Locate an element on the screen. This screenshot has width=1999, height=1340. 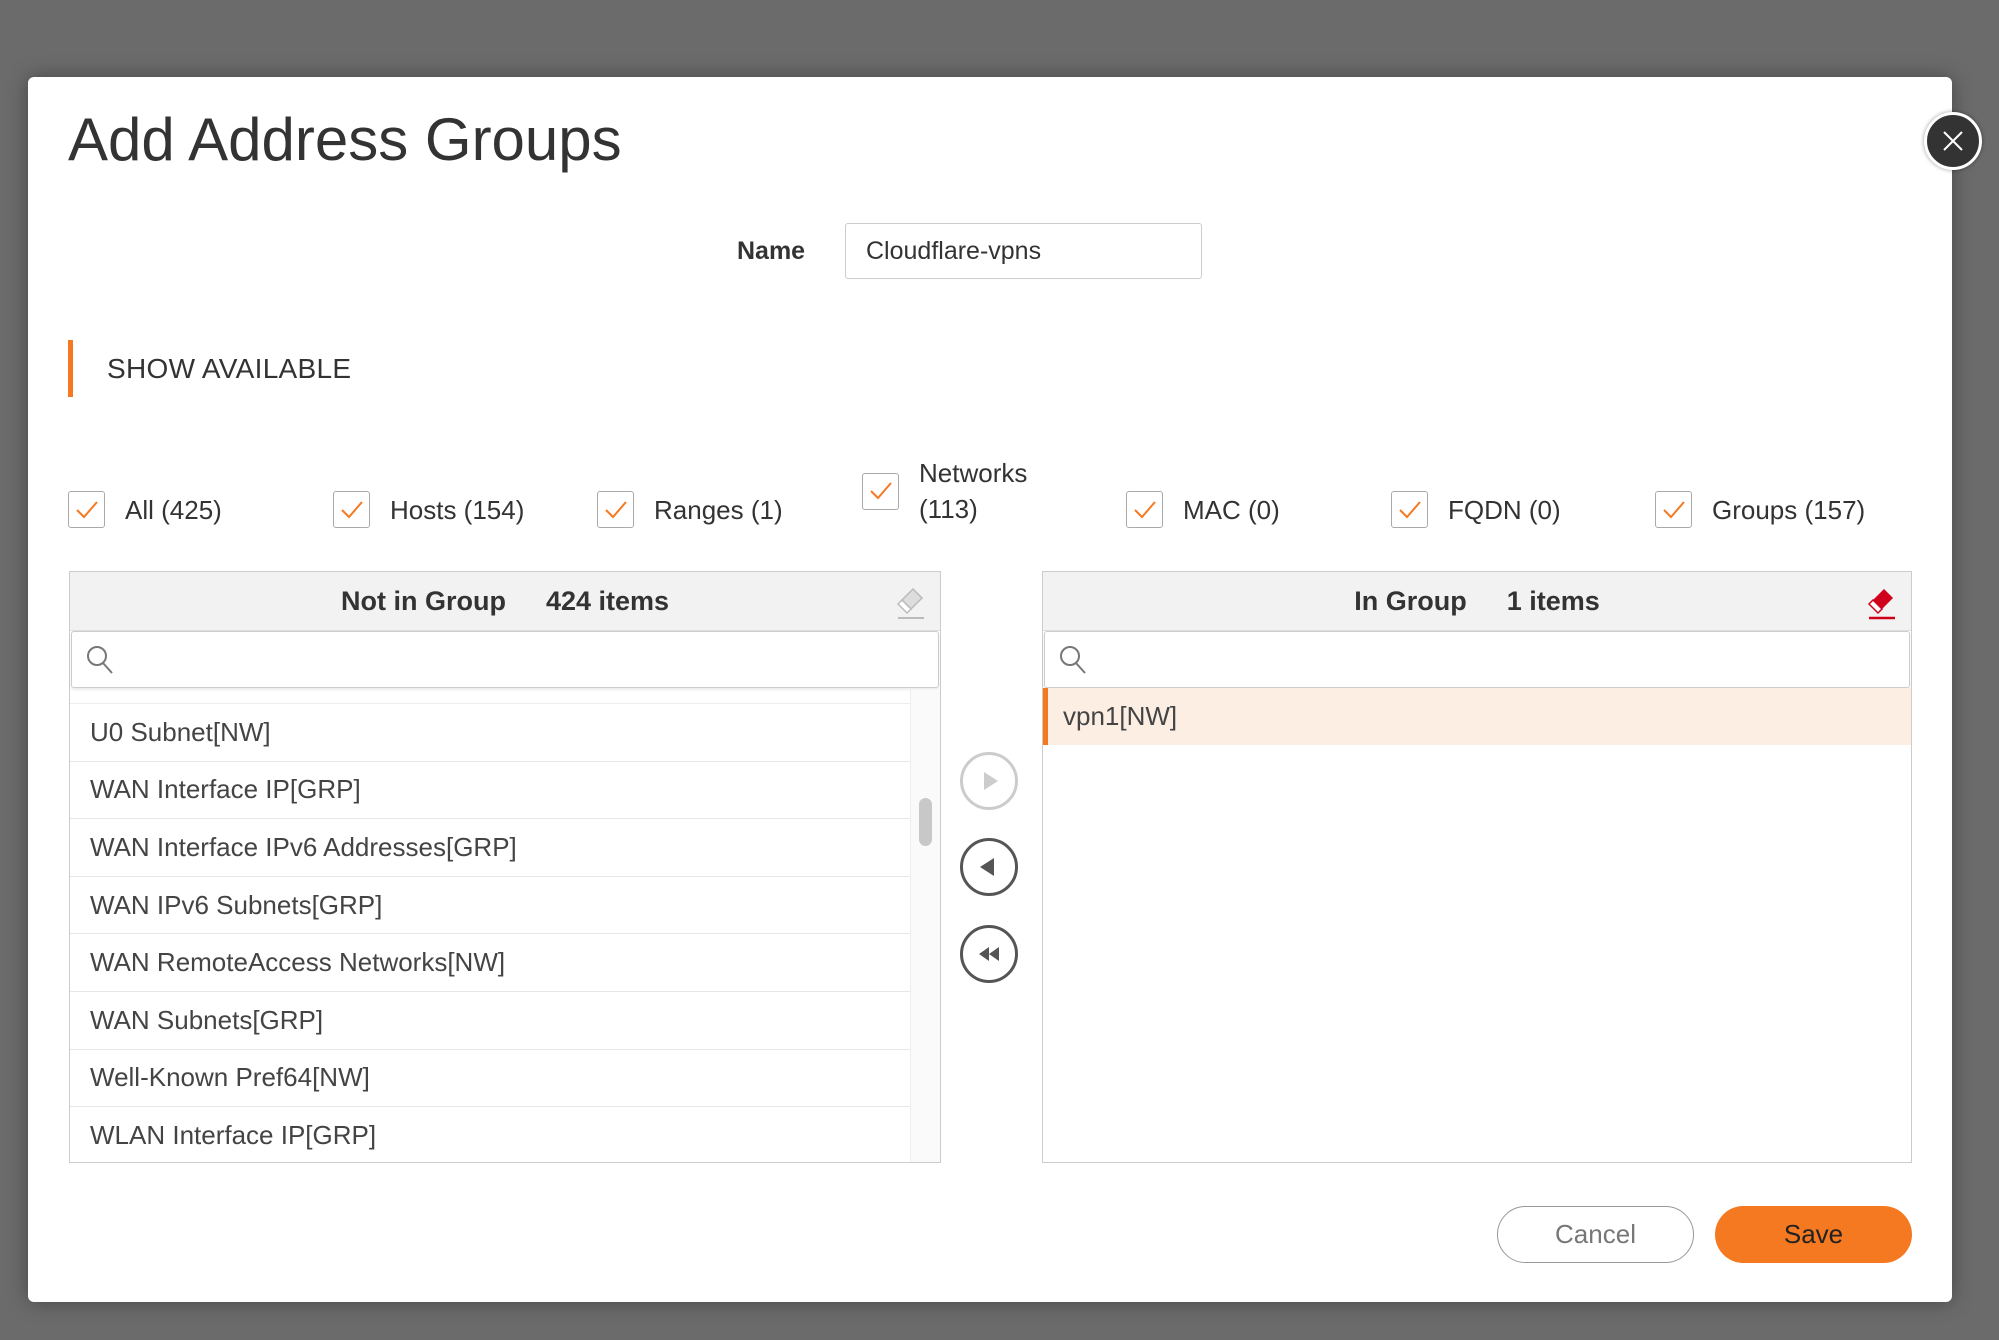
list-item: WAN Interface IPv6 Addresses[GRP] is located at coordinates (490, 848).